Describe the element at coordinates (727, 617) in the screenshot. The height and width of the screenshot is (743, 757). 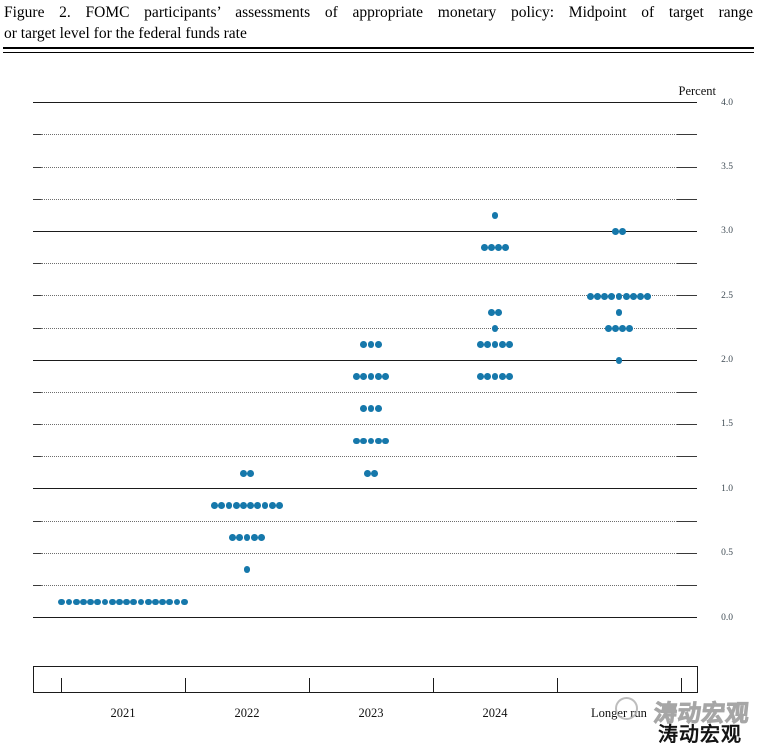
I see `y-tick-label: 0.0` at that location.